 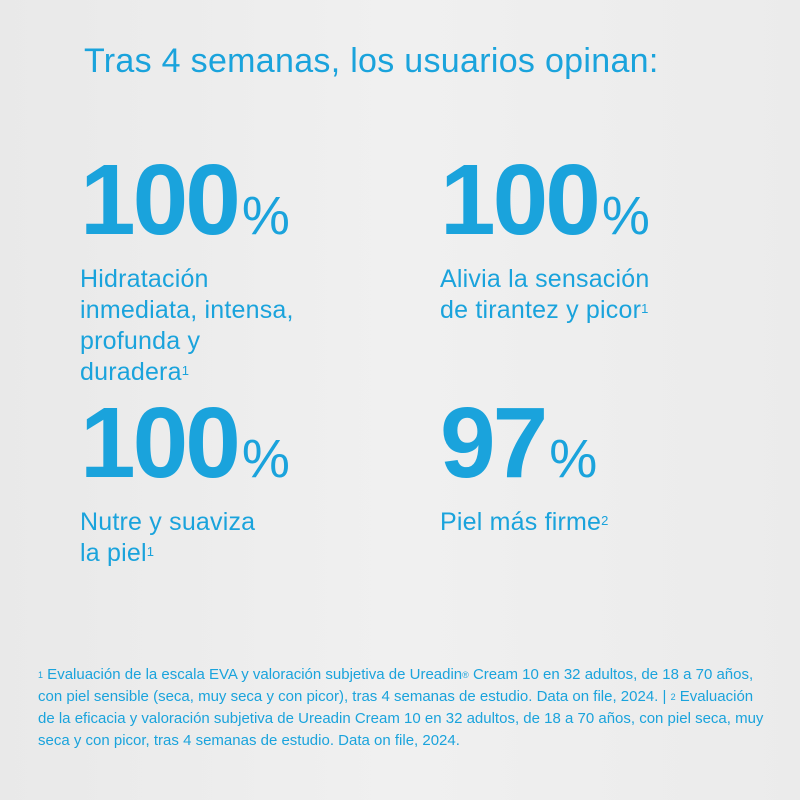 I want to click on stat-description: Alivia la sensación de tirantez y picor1, so click(x=545, y=294).